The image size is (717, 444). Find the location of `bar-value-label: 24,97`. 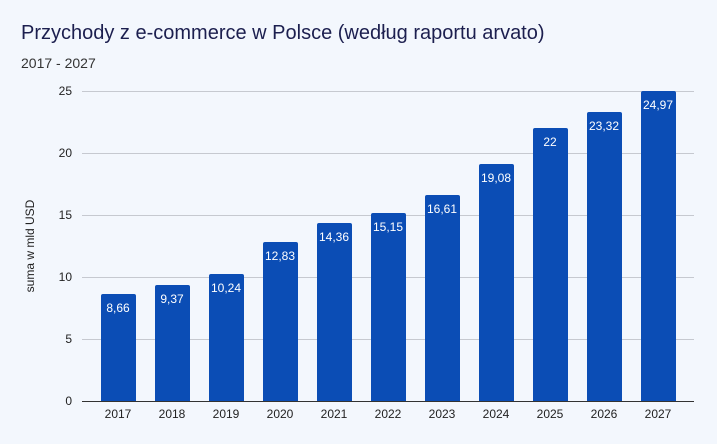

bar-value-label: 24,97 is located at coordinates (658, 105).